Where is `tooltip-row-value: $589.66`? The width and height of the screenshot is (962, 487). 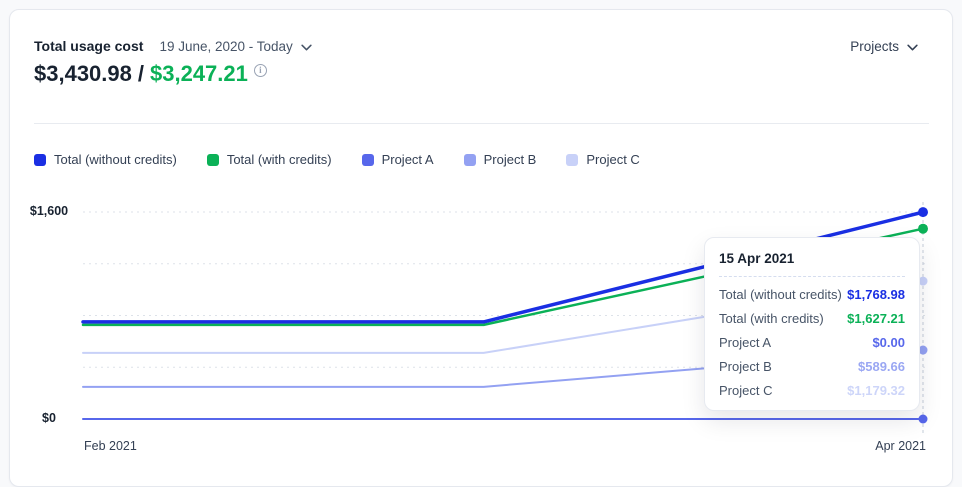
tooltip-row-value: $589.66 is located at coordinates (881, 366).